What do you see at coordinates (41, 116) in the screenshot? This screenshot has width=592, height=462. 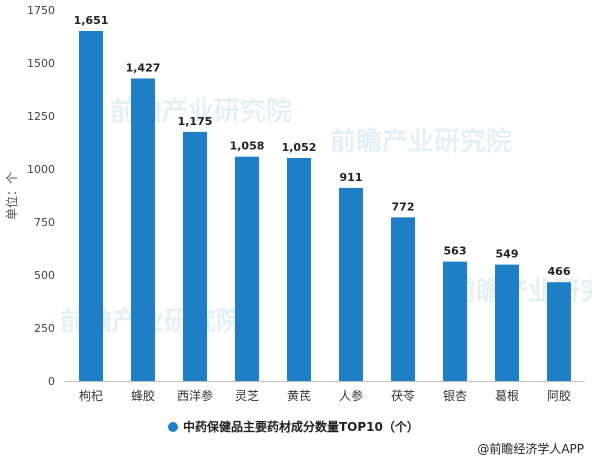 I see `y-tick-label: 1250` at bounding box center [41, 116].